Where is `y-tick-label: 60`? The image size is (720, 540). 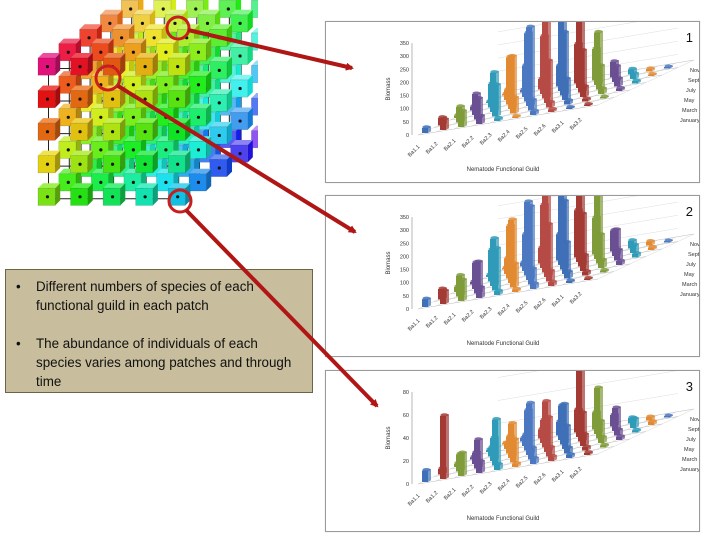 y-tick-label: 60 is located at coordinates (406, 416).